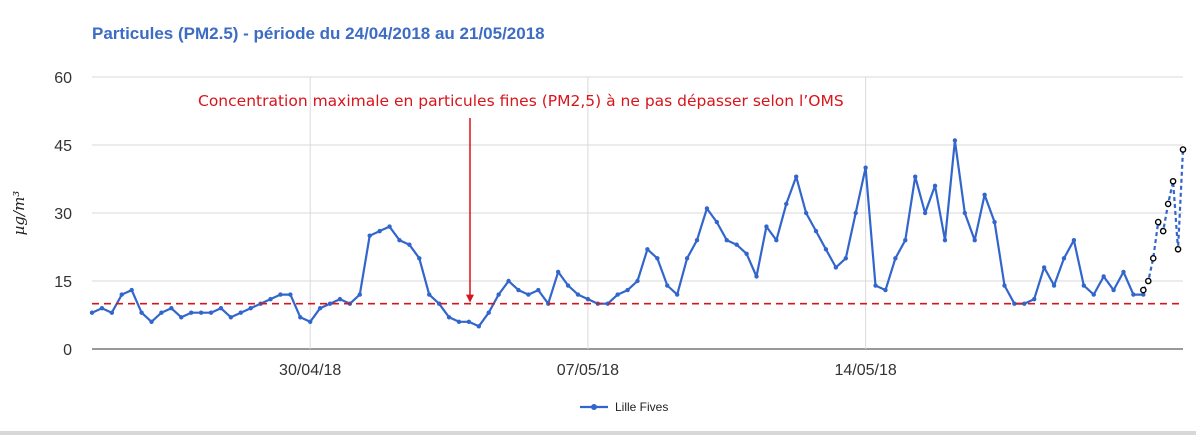  I want to click on legend: Lille Fives, so click(624, 407).